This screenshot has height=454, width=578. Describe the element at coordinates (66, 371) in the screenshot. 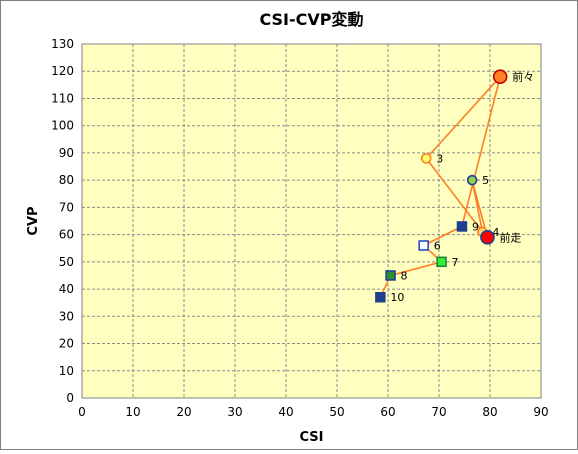

I see `y-tick-label: 10` at that location.